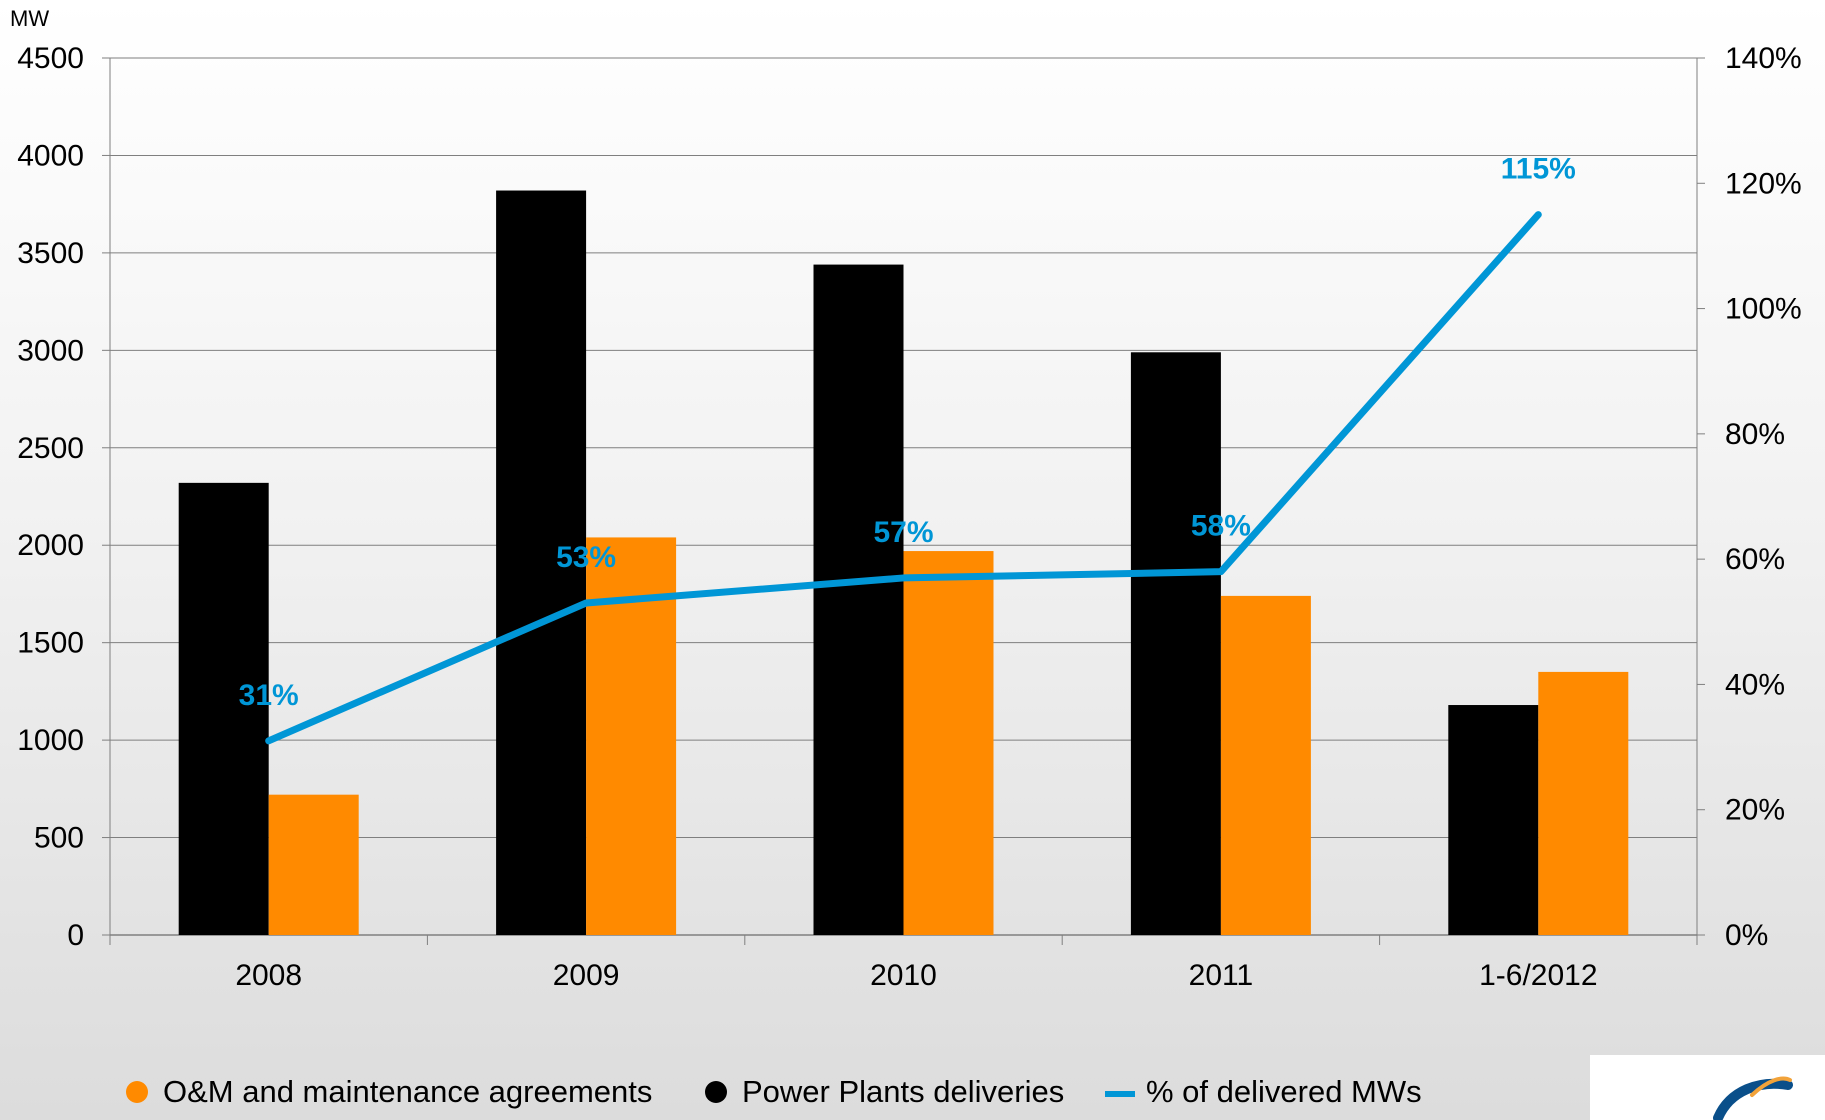 This screenshot has height=1120, width=1825. What do you see at coordinates (1746, 935) in the screenshot?
I see `y-right-tick-label: 0%` at bounding box center [1746, 935].